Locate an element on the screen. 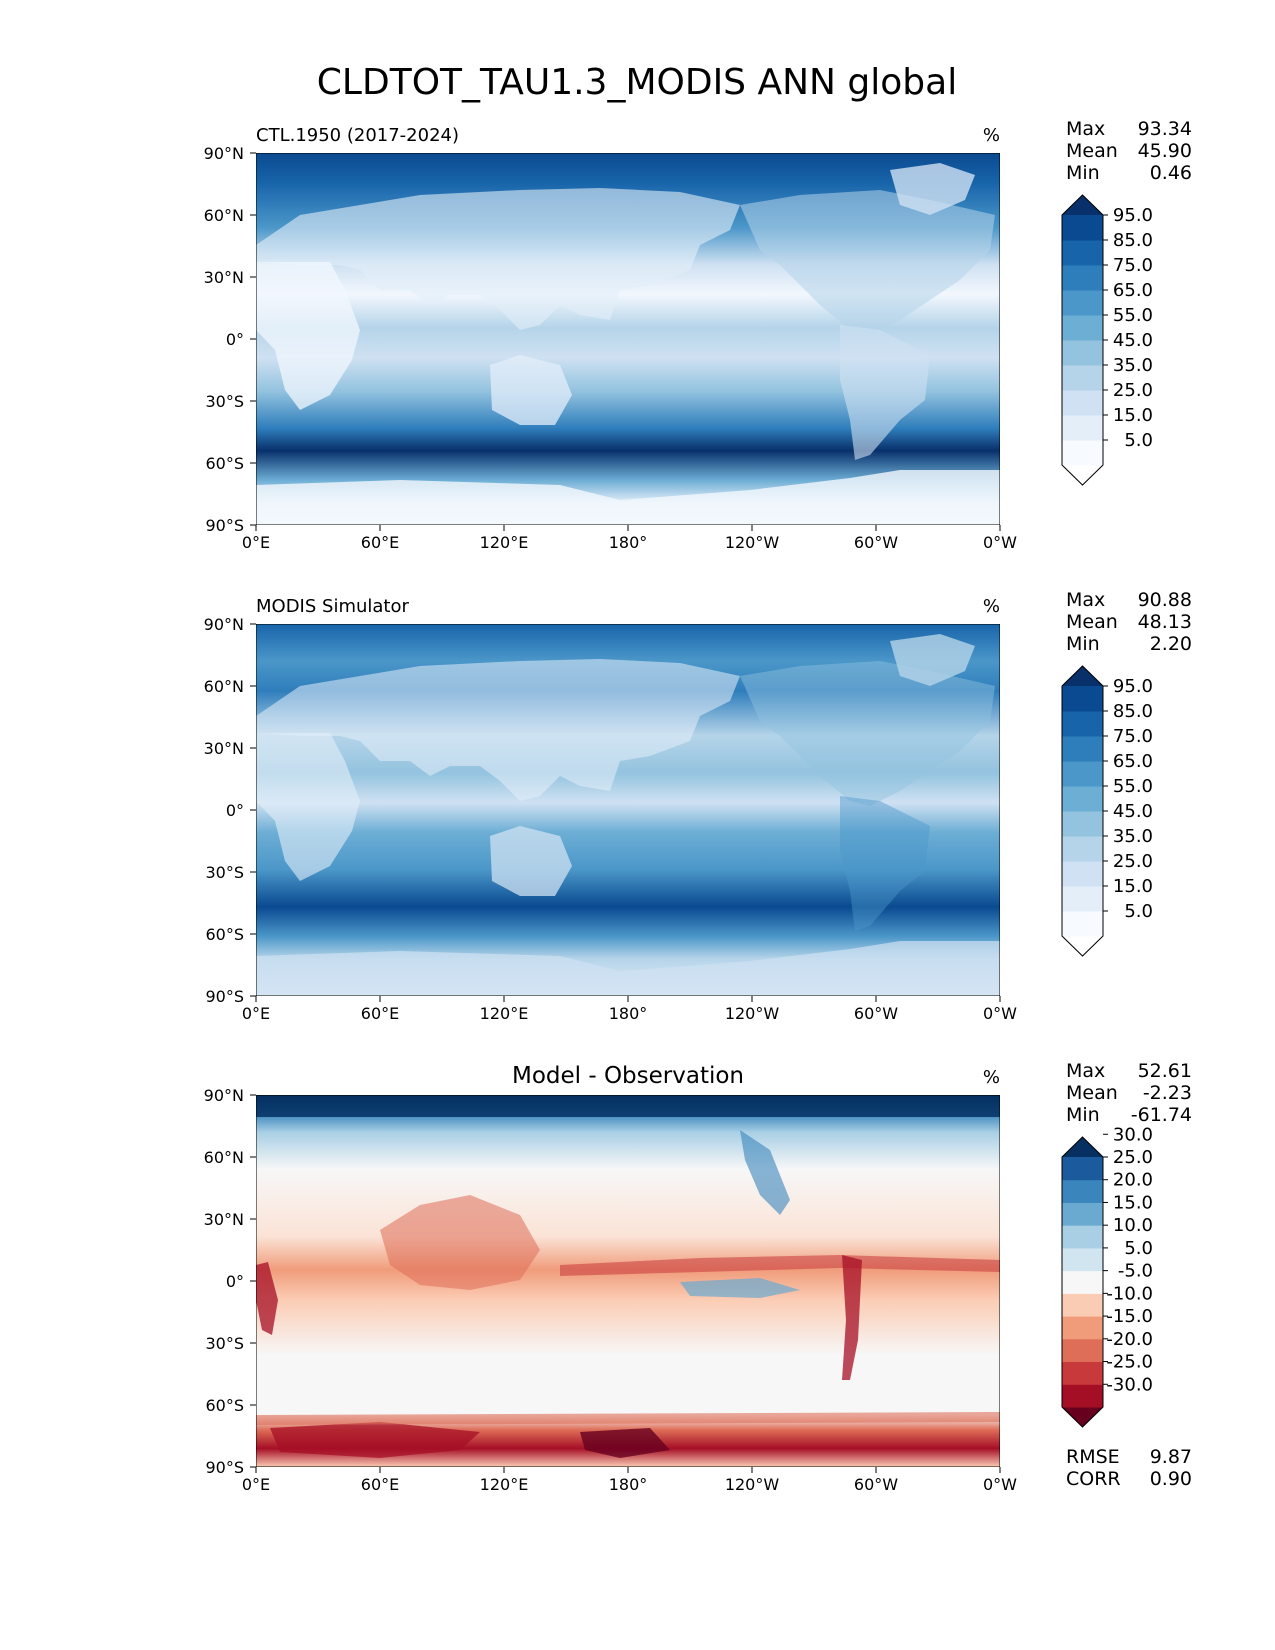 The width and height of the screenshot is (1275, 1650). x-tick-label: 60°E is located at coordinates (380, 1484).